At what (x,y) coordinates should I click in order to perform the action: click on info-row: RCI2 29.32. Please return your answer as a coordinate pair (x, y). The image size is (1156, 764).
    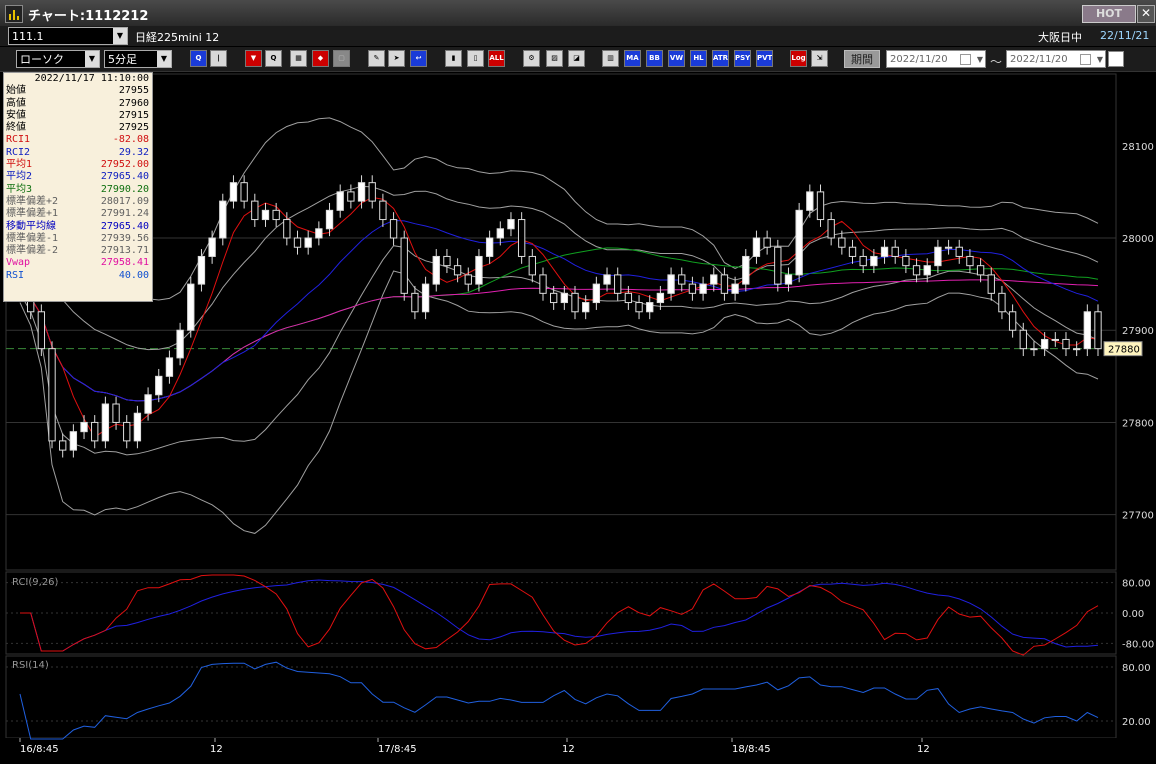
    Looking at the image, I should click on (78, 153).